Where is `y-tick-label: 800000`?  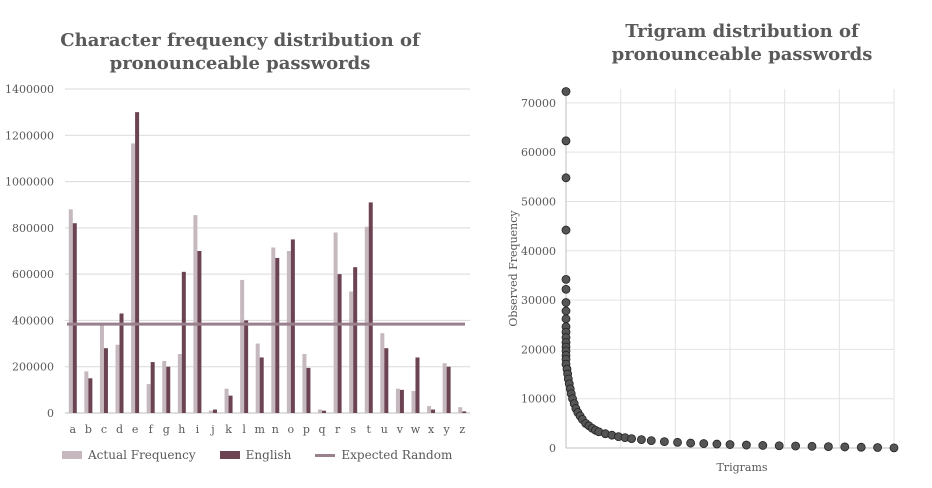 y-tick-label: 800000 is located at coordinates (33, 228).